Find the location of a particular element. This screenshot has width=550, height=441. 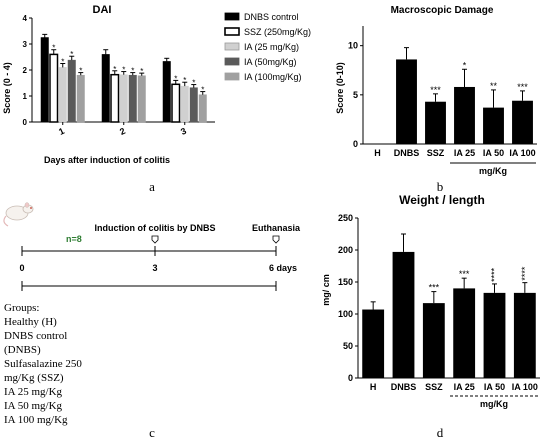

dai-y-tick-label: 2 is located at coordinates (25, 70).